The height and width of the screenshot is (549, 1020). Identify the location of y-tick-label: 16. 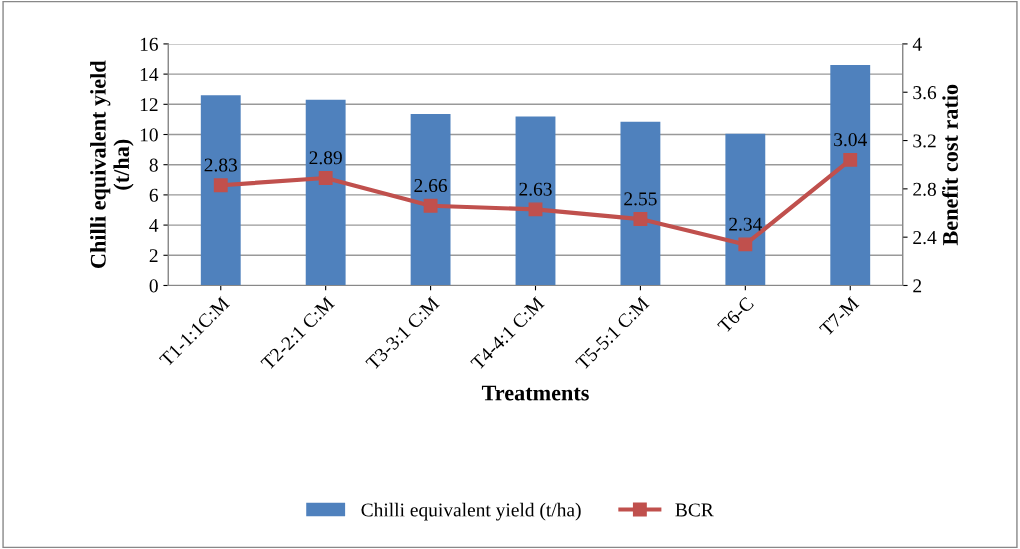
(149, 44).